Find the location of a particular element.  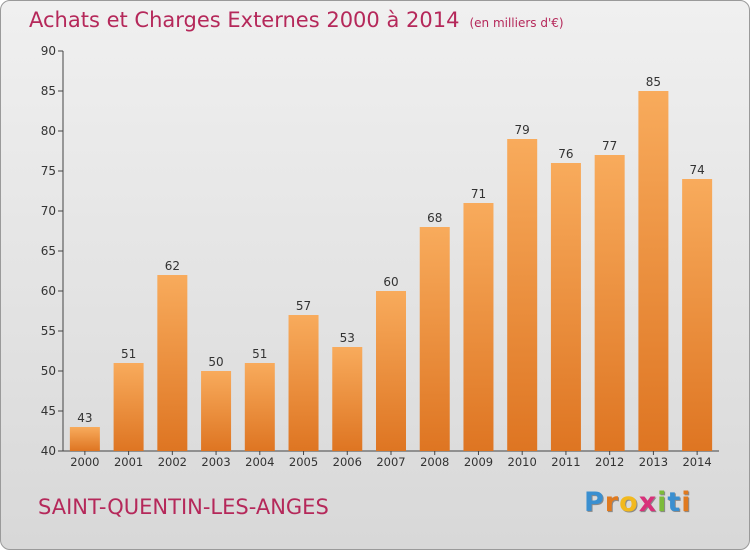

logo-letter: r is located at coordinates (612, 502).